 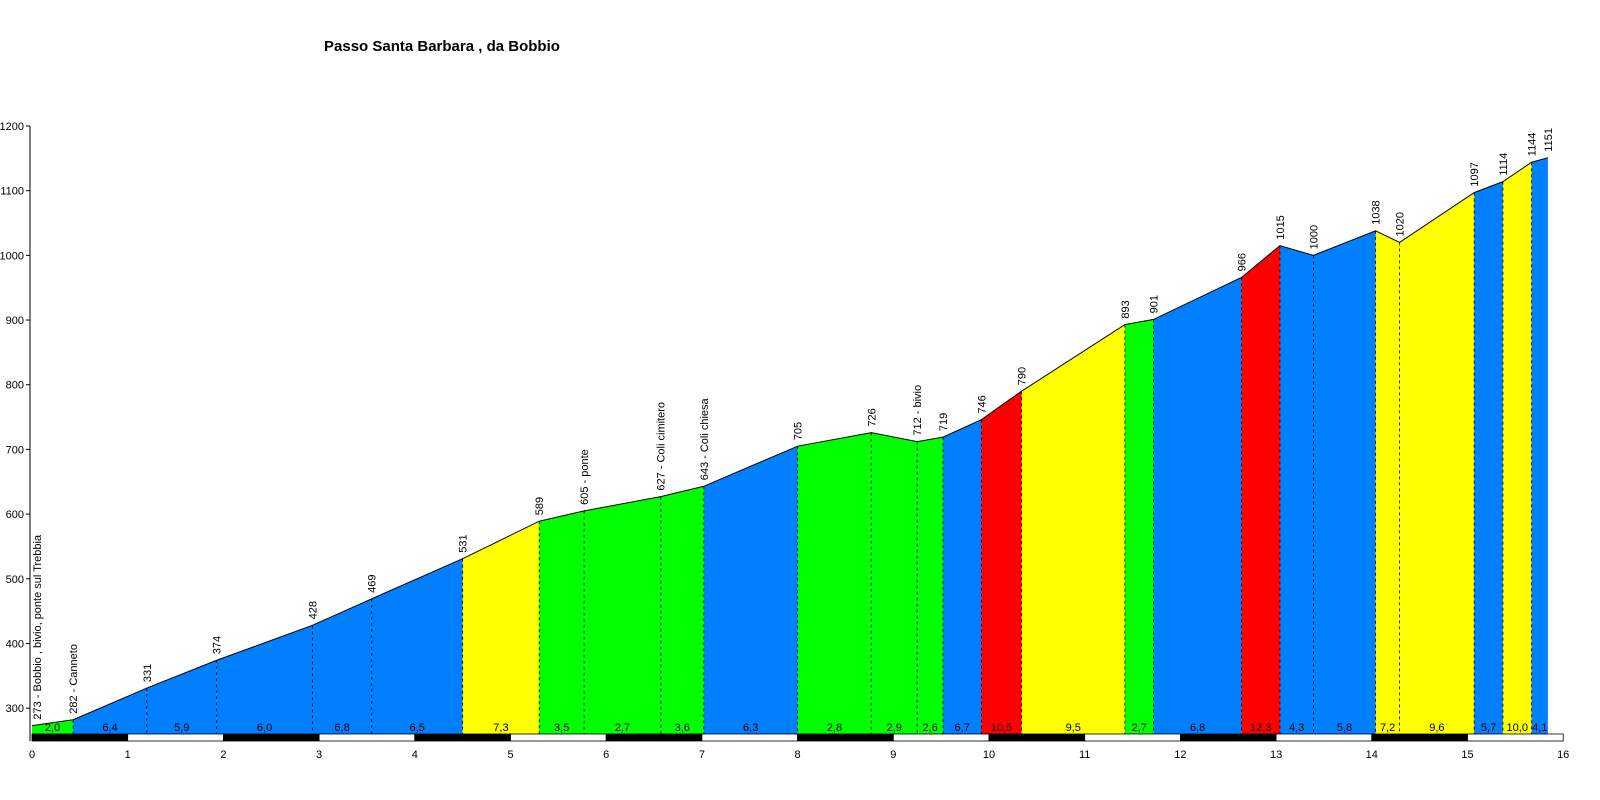 What do you see at coordinates (319, 755) in the screenshot?
I see `x-tick-label: 3` at bounding box center [319, 755].